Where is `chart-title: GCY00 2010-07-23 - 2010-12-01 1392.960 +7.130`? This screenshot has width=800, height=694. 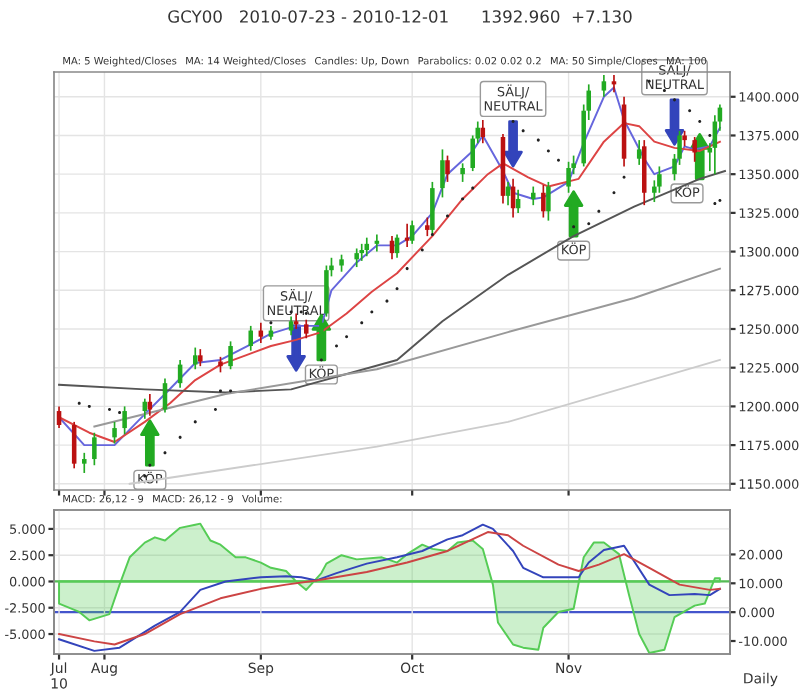
chart-title: GCY00 2010-07-23 - 2010-12-01 1392.960 +7.130 is located at coordinates (400, 16).